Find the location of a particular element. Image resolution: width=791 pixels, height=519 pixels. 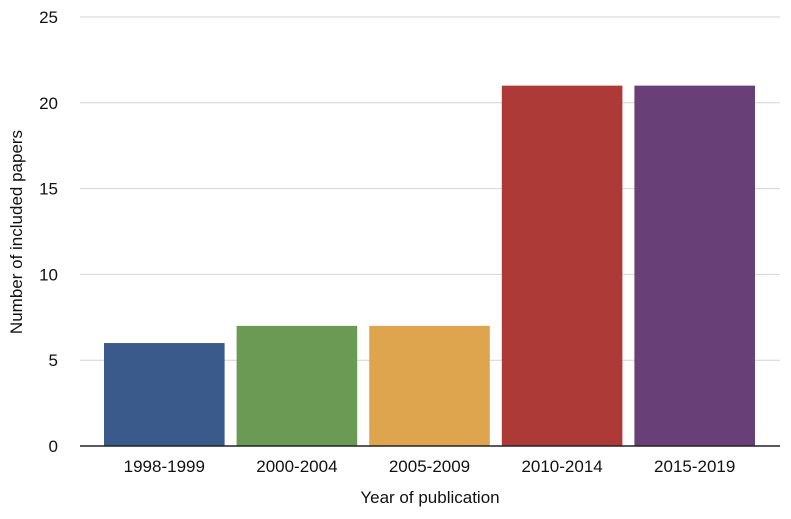

bar-1998-1999 is located at coordinates (164, 394).